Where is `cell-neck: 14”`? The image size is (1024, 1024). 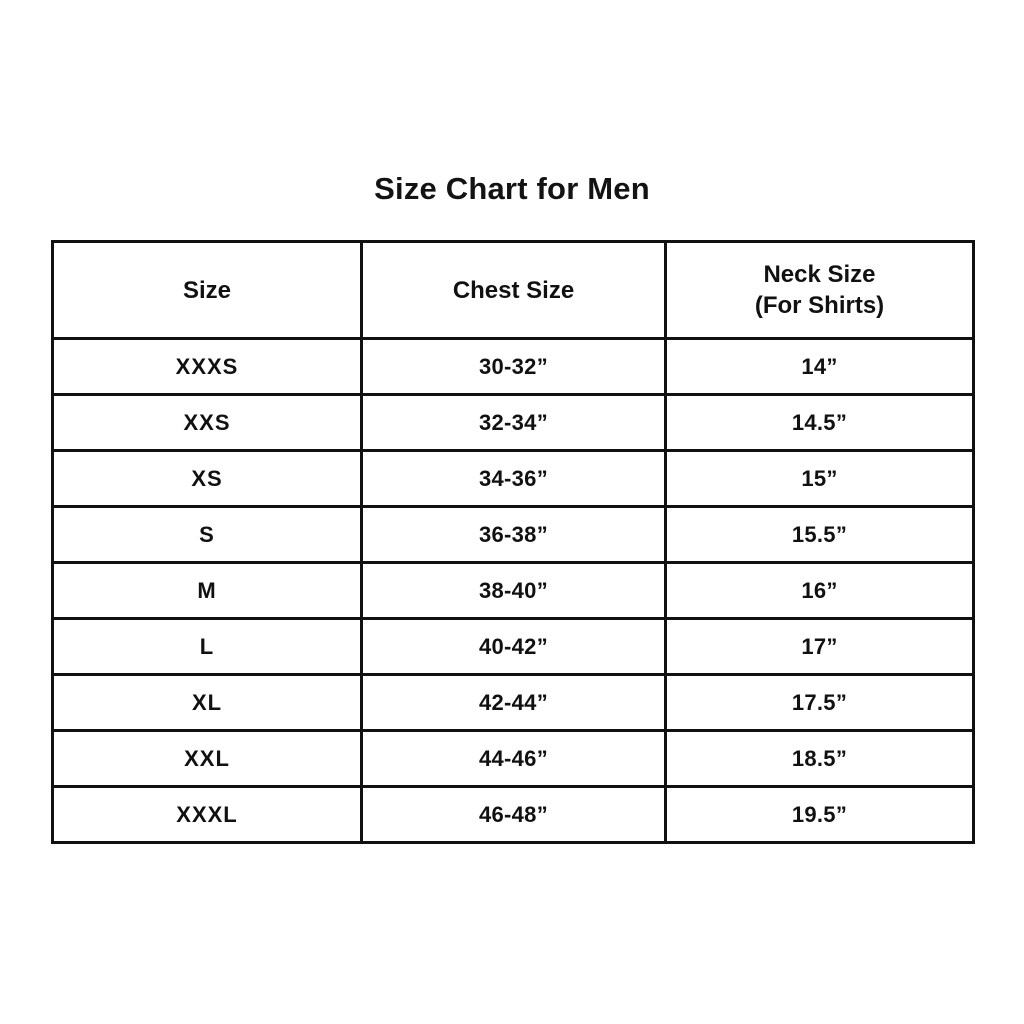 cell-neck: 14” is located at coordinates (819, 366).